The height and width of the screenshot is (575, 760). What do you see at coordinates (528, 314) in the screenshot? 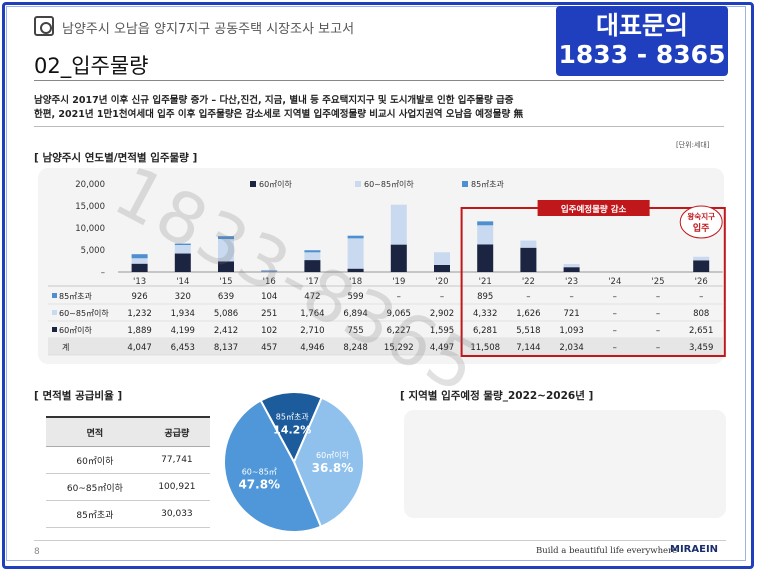
I see `table-cell: 1,626` at bounding box center [528, 314].